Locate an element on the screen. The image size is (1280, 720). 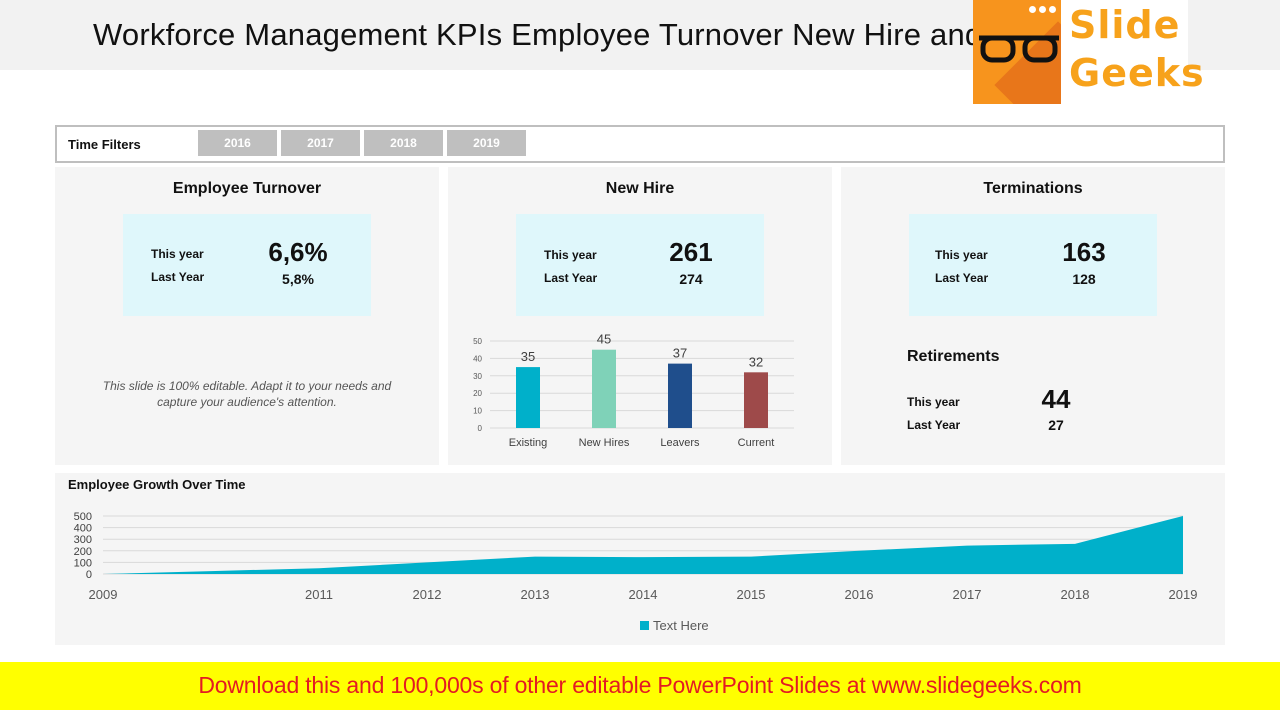
area-series-text-here is located at coordinates (643, 545).